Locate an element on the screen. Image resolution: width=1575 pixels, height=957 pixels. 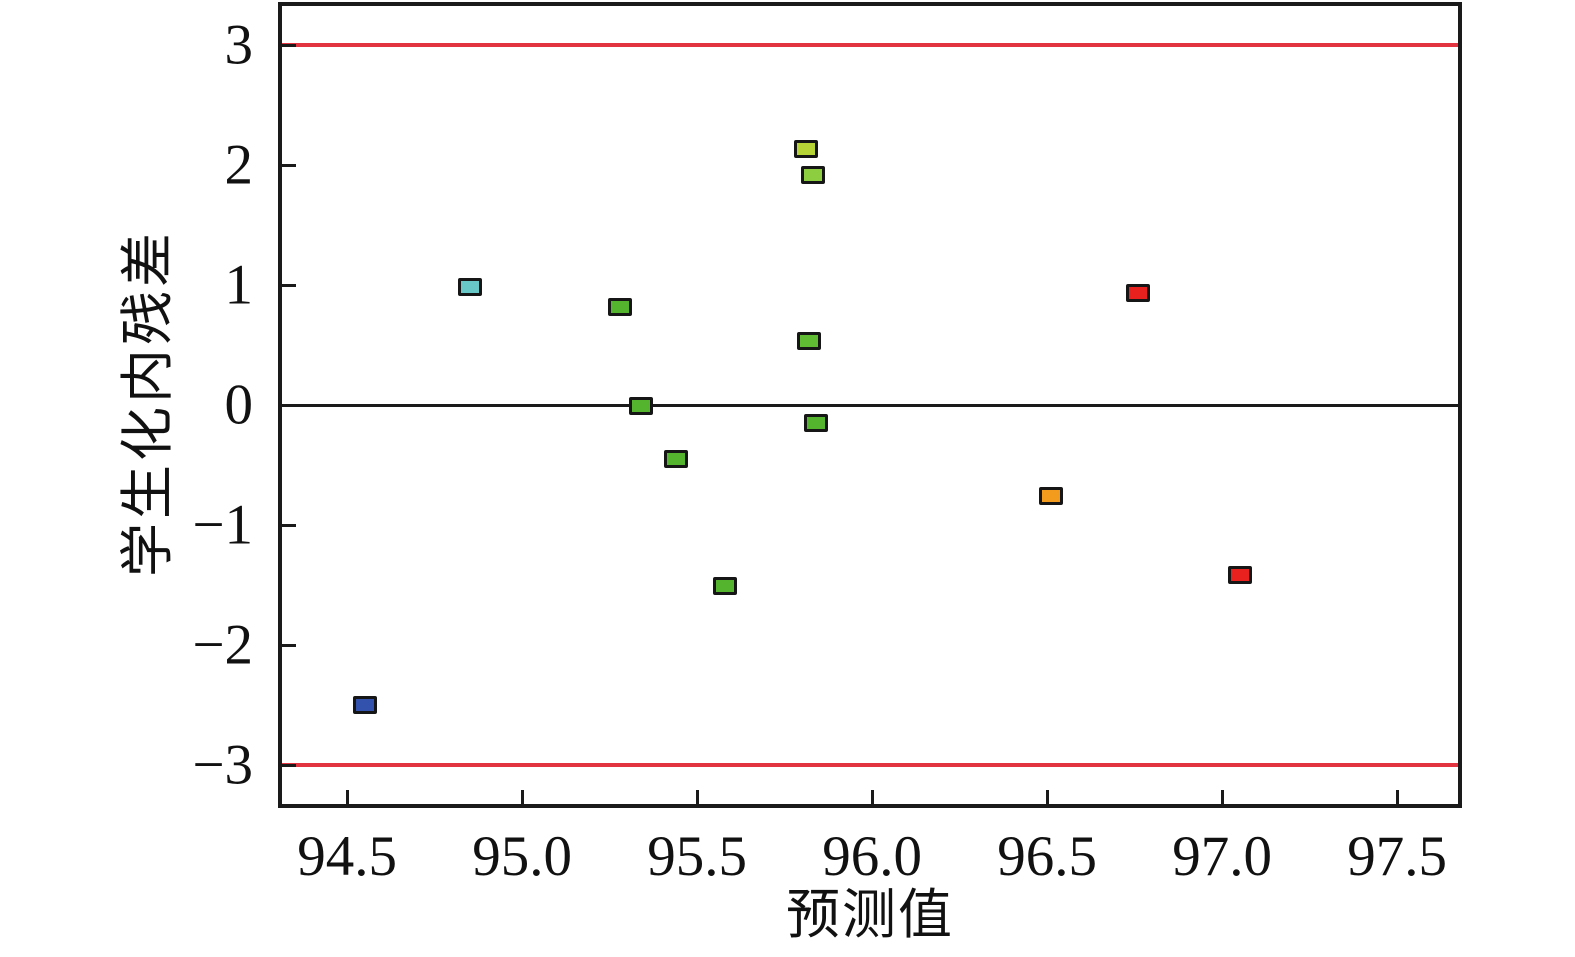
x-tick-label: 96.5 is located at coordinates (1047, 856).